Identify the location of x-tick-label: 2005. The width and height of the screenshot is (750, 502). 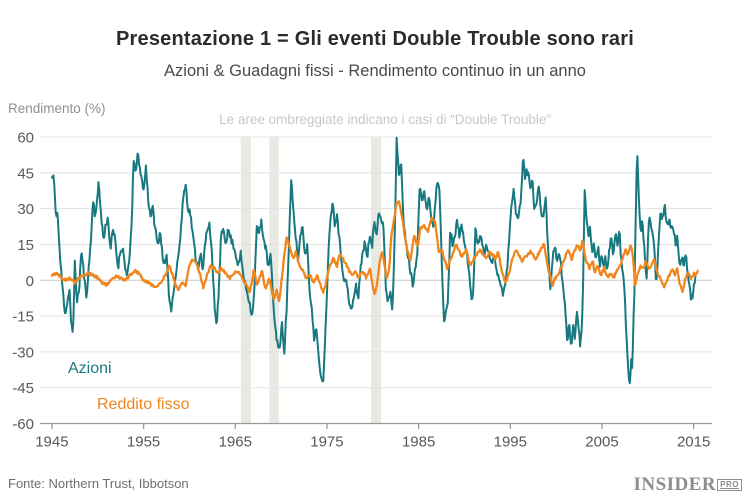
(601, 442).